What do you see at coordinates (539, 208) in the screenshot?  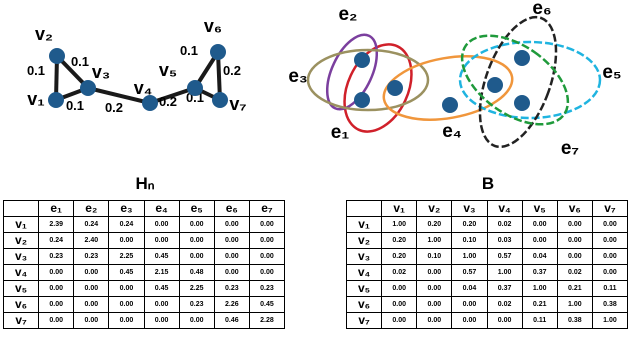 I see `column-header: v₅` at bounding box center [539, 208].